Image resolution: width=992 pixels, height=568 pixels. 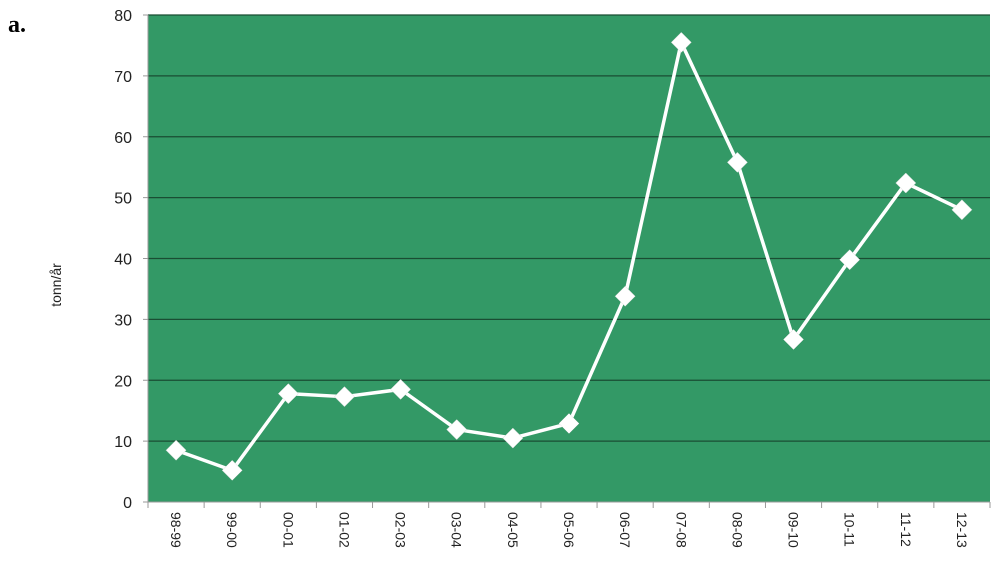 What do you see at coordinates (850, 529) in the screenshot?
I see `x-tick-label: 10-11` at bounding box center [850, 529].